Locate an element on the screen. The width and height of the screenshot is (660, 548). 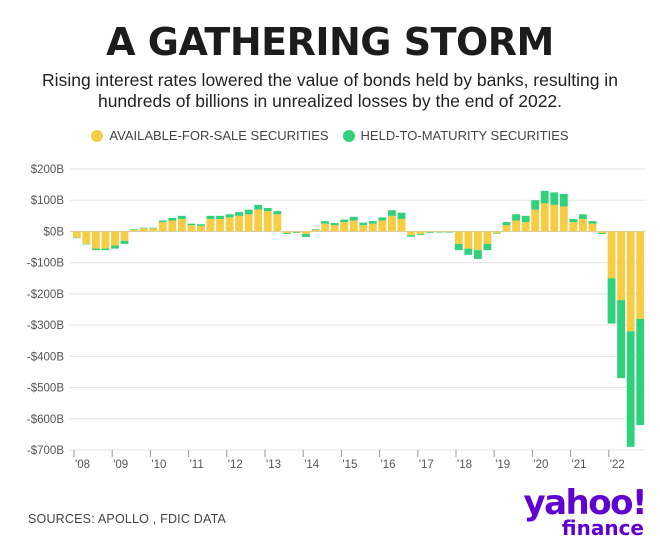
x-tick-label: '12 is located at coordinates (235, 465).